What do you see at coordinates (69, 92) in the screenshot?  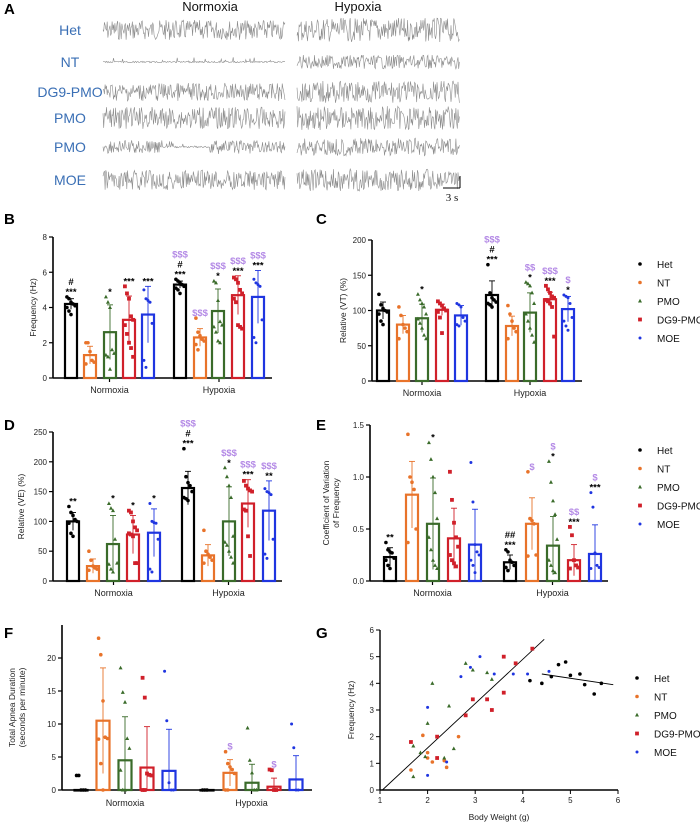 I see `trace-row-label: DG9-PMO` at bounding box center [69, 92].